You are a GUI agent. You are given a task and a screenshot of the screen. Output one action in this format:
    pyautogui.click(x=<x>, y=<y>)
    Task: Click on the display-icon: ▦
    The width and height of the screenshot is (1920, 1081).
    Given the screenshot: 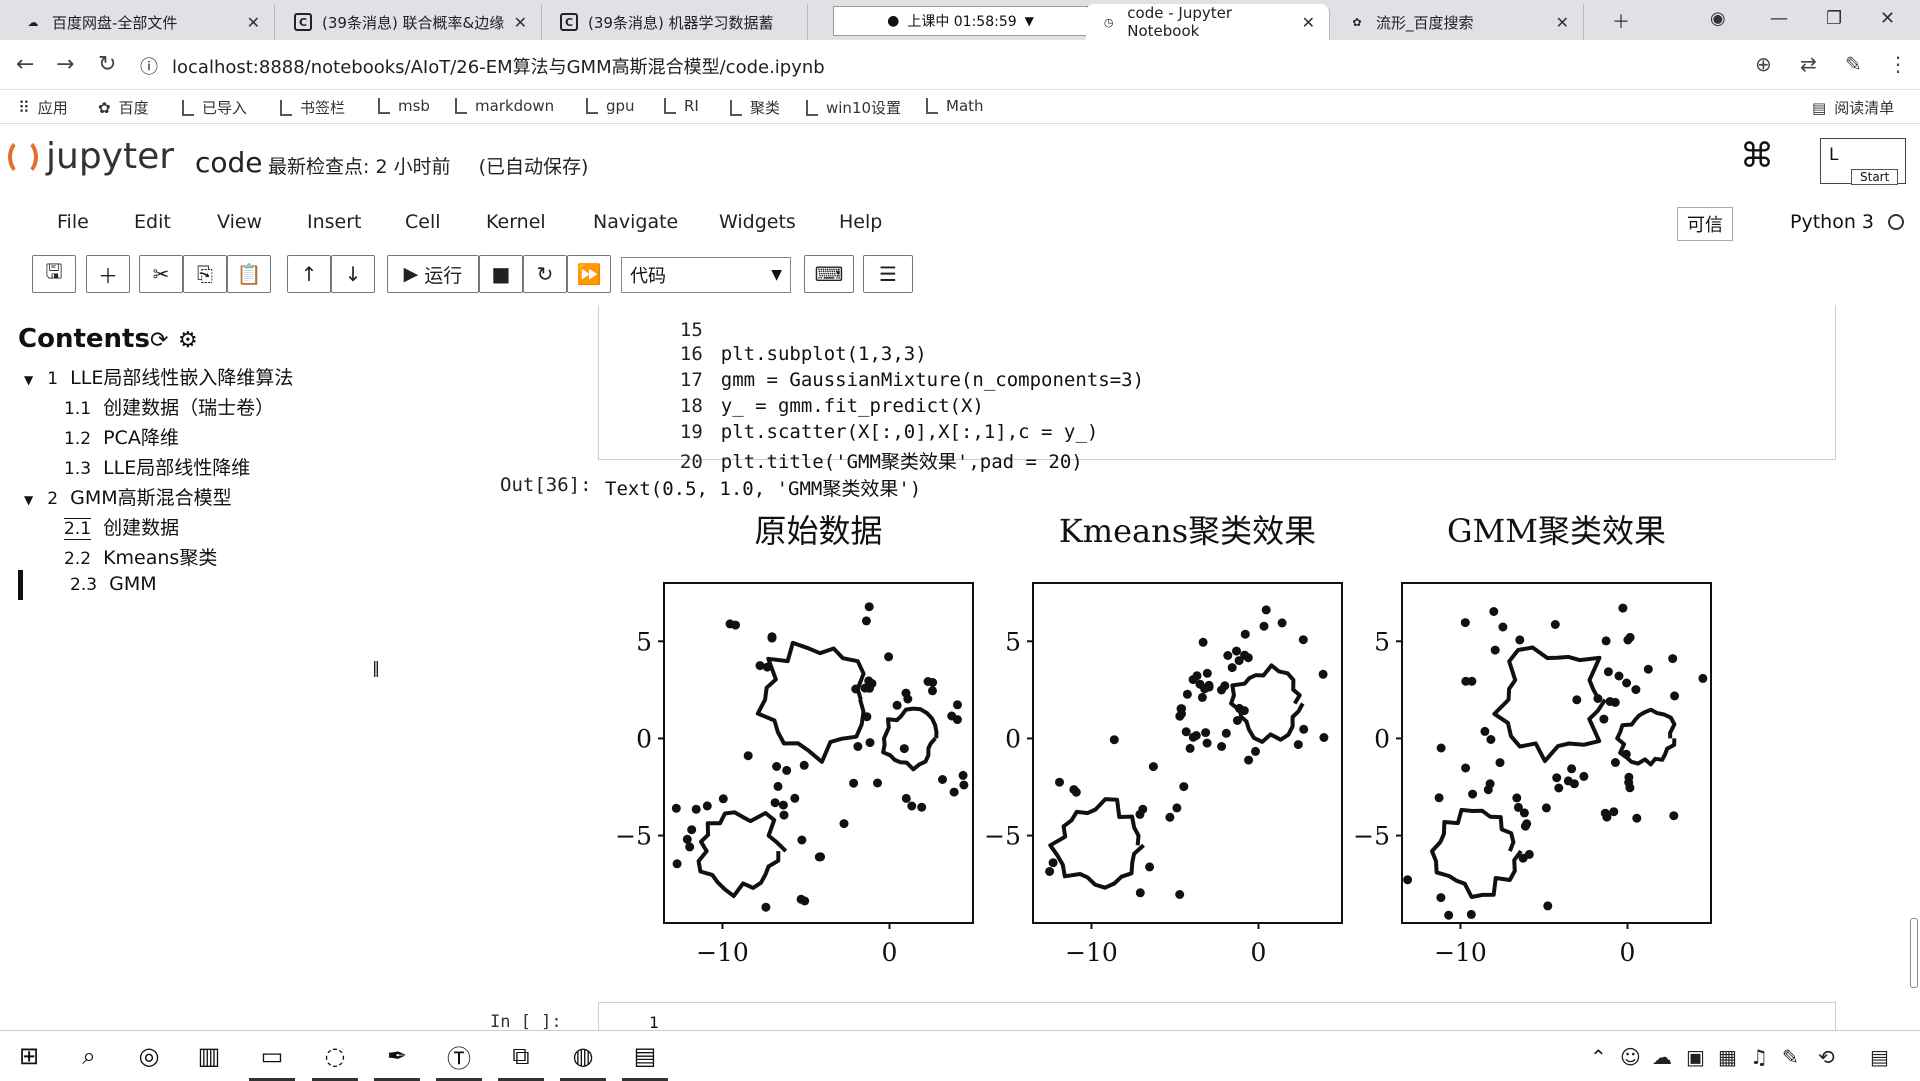 What is the action you would take?
    pyautogui.click(x=1727, y=1057)
    